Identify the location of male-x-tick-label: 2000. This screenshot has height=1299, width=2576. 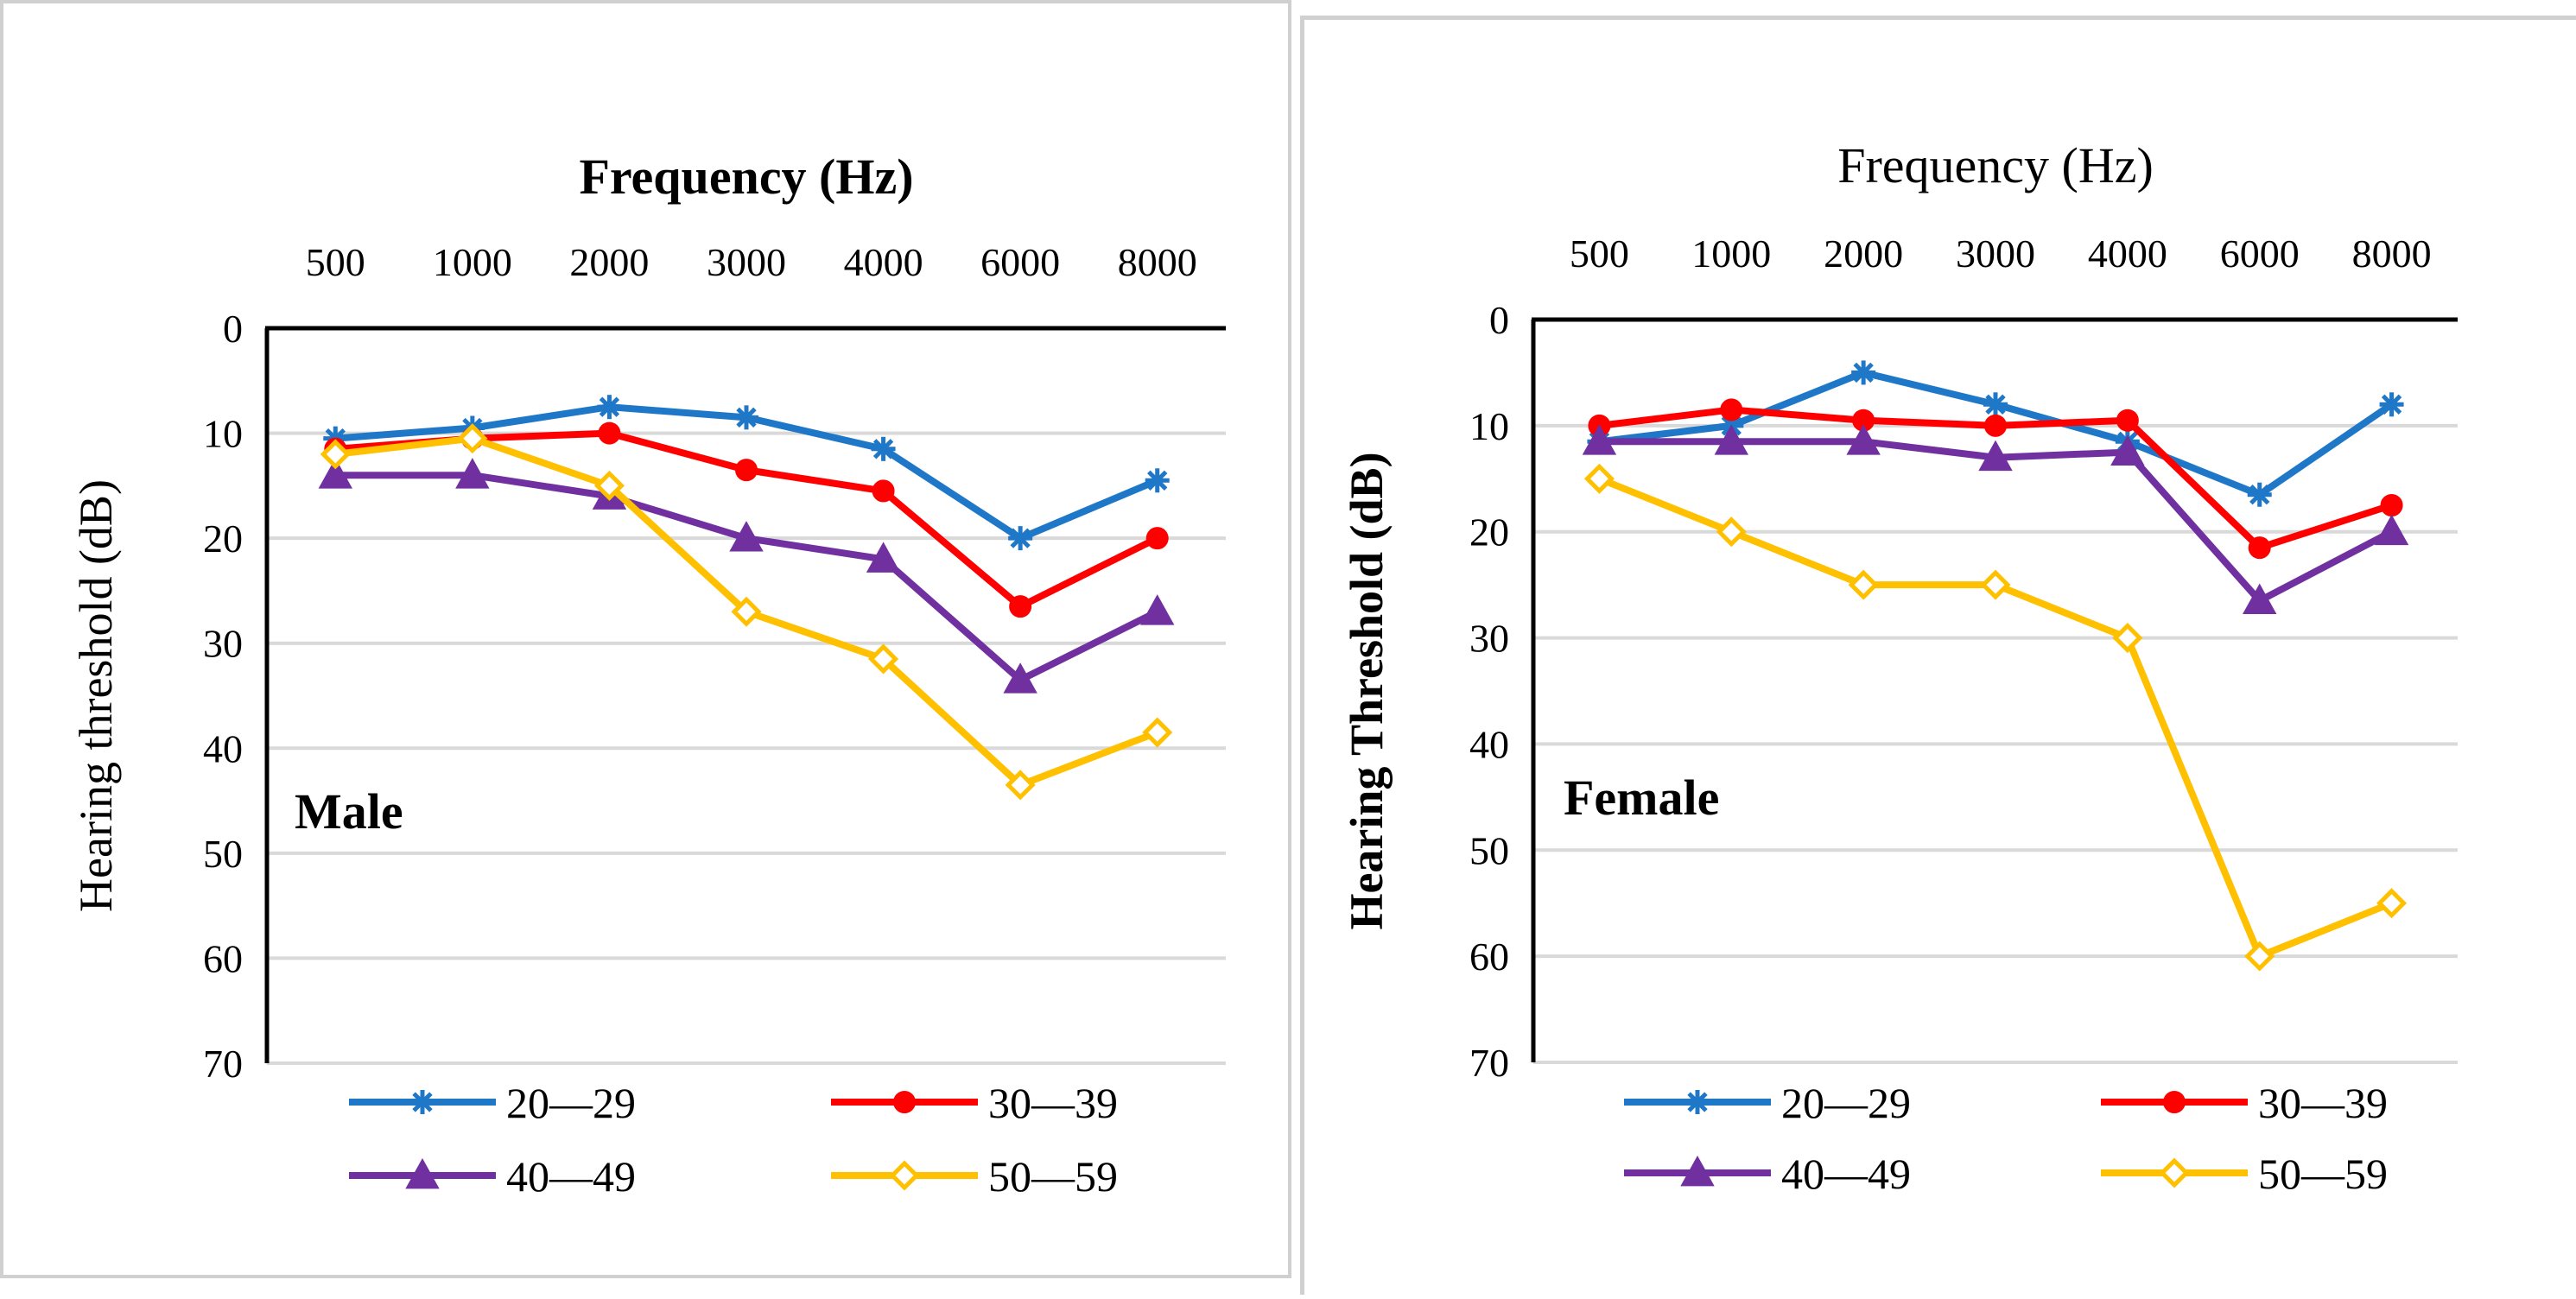
(609, 262).